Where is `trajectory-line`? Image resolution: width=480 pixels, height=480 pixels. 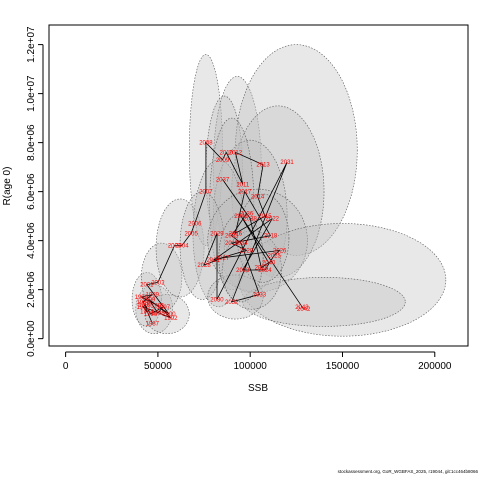 trajectory-line is located at coordinates (222, 232).